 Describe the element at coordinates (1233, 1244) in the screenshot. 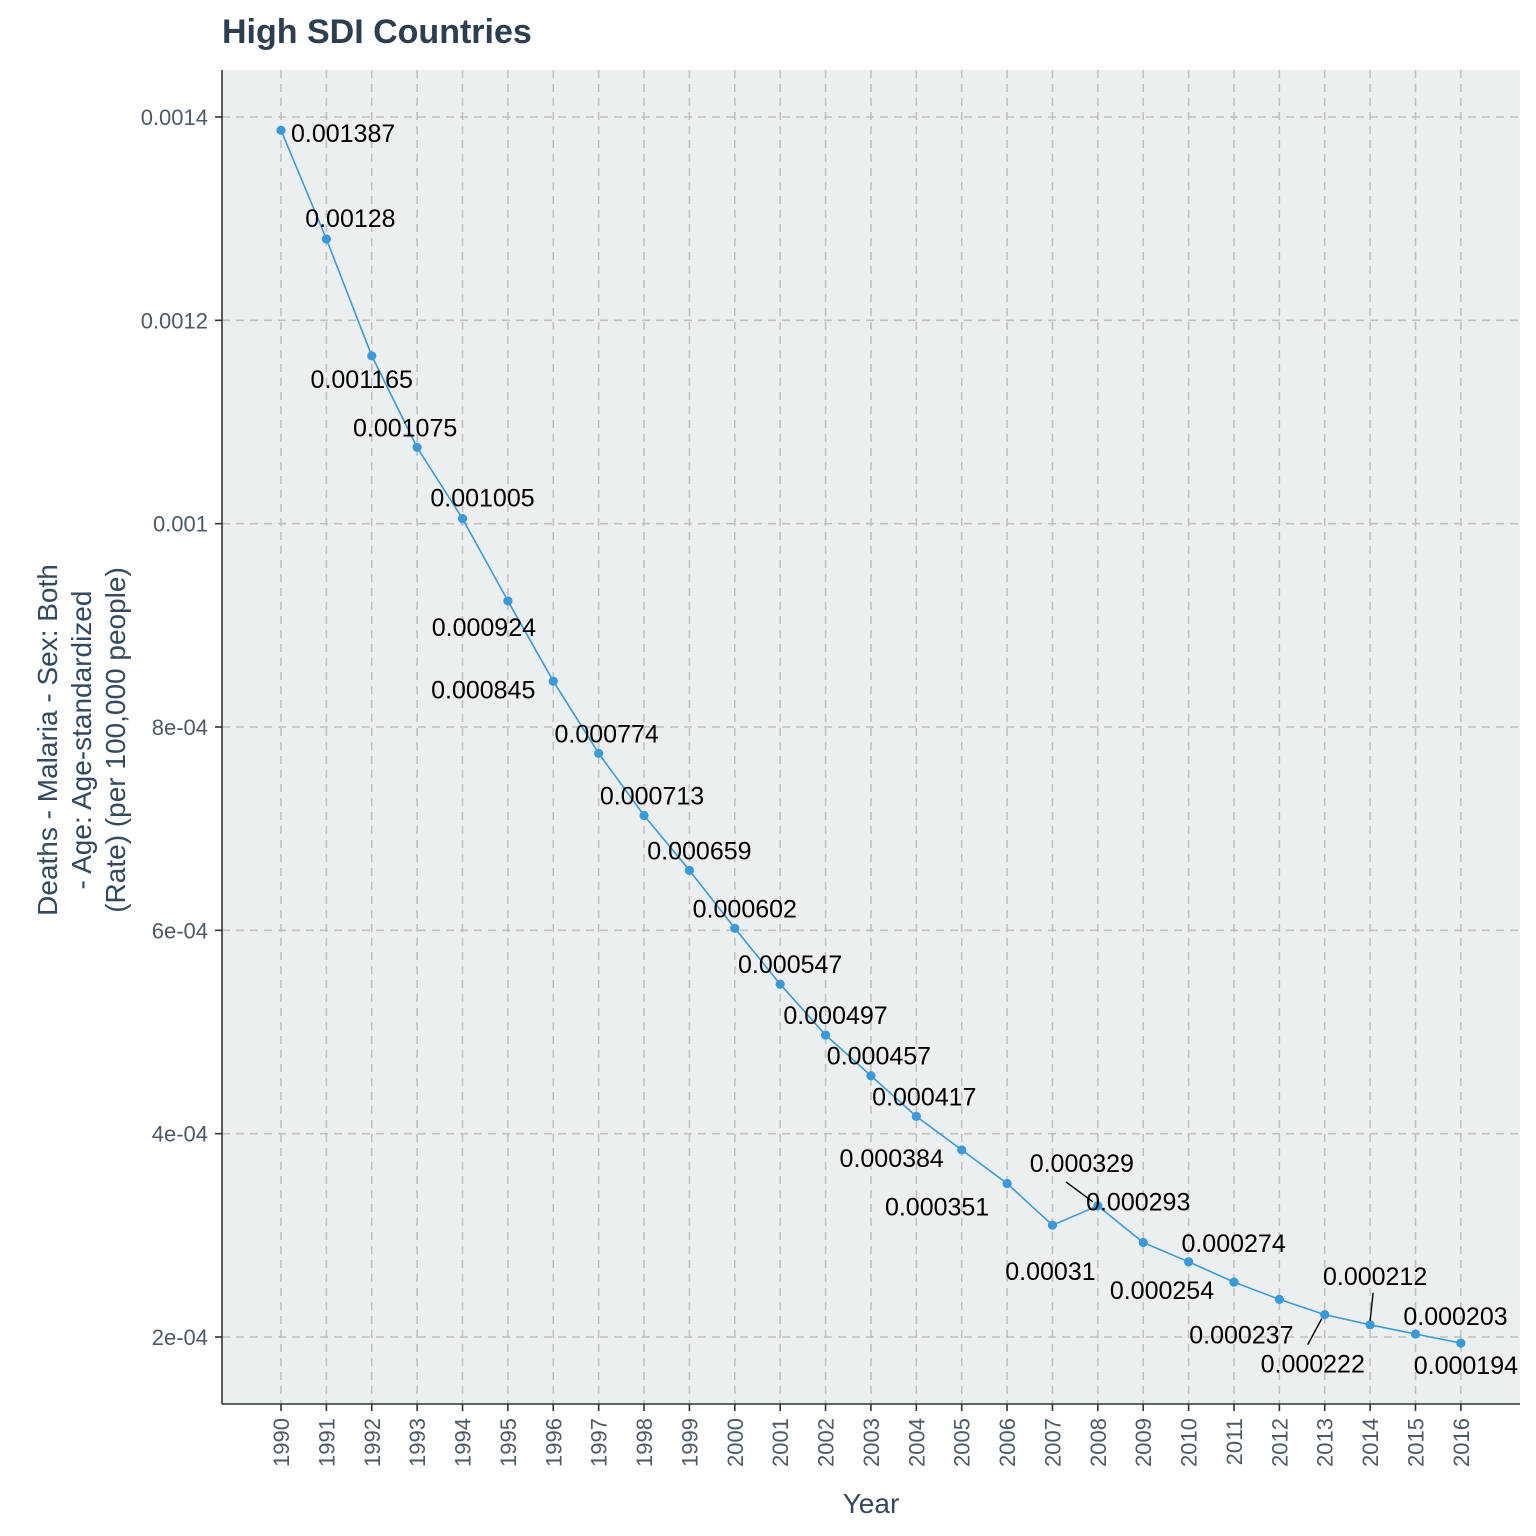

I see `data-label: 0.000274` at that location.